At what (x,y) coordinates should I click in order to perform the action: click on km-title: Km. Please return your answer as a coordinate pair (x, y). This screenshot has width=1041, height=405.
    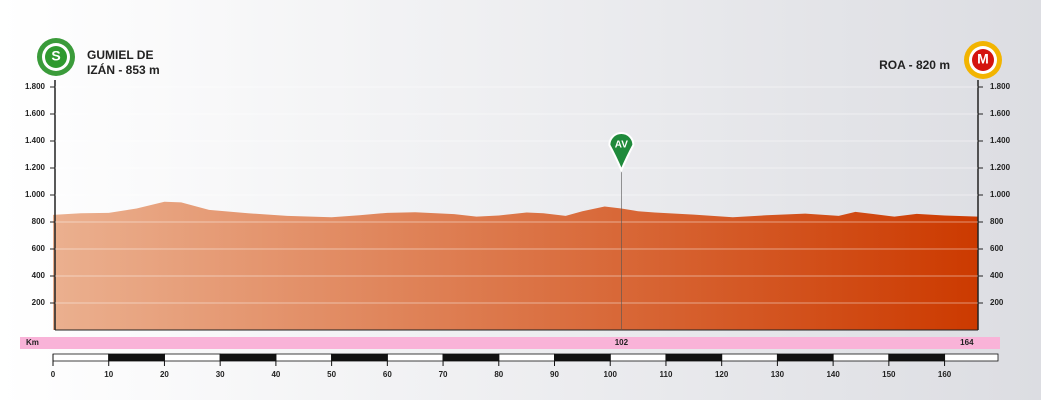
    Looking at the image, I should click on (32, 342).